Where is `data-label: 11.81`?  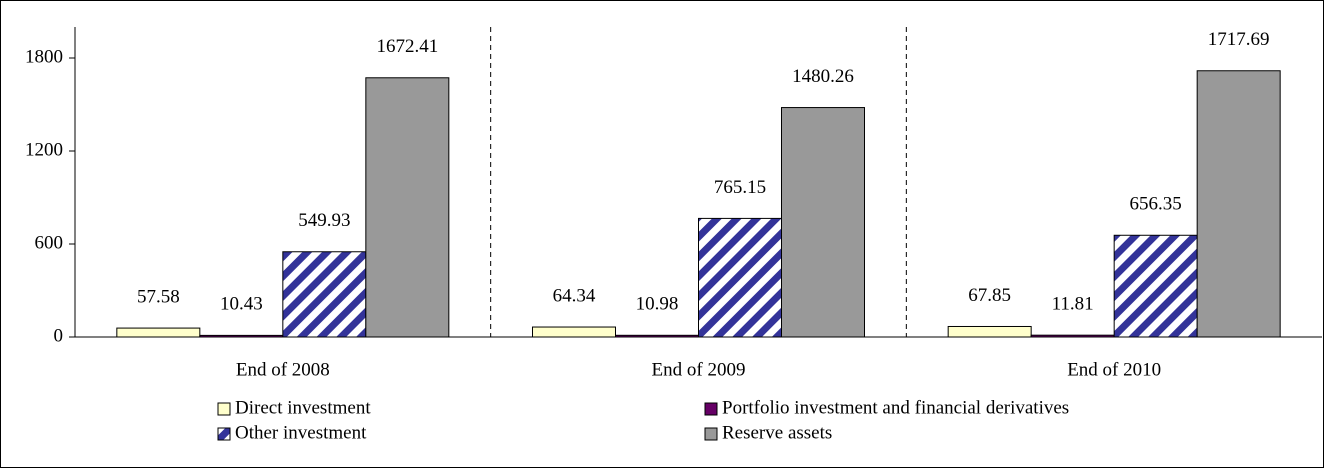
data-label: 11.81 is located at coordinates (1073, 304).